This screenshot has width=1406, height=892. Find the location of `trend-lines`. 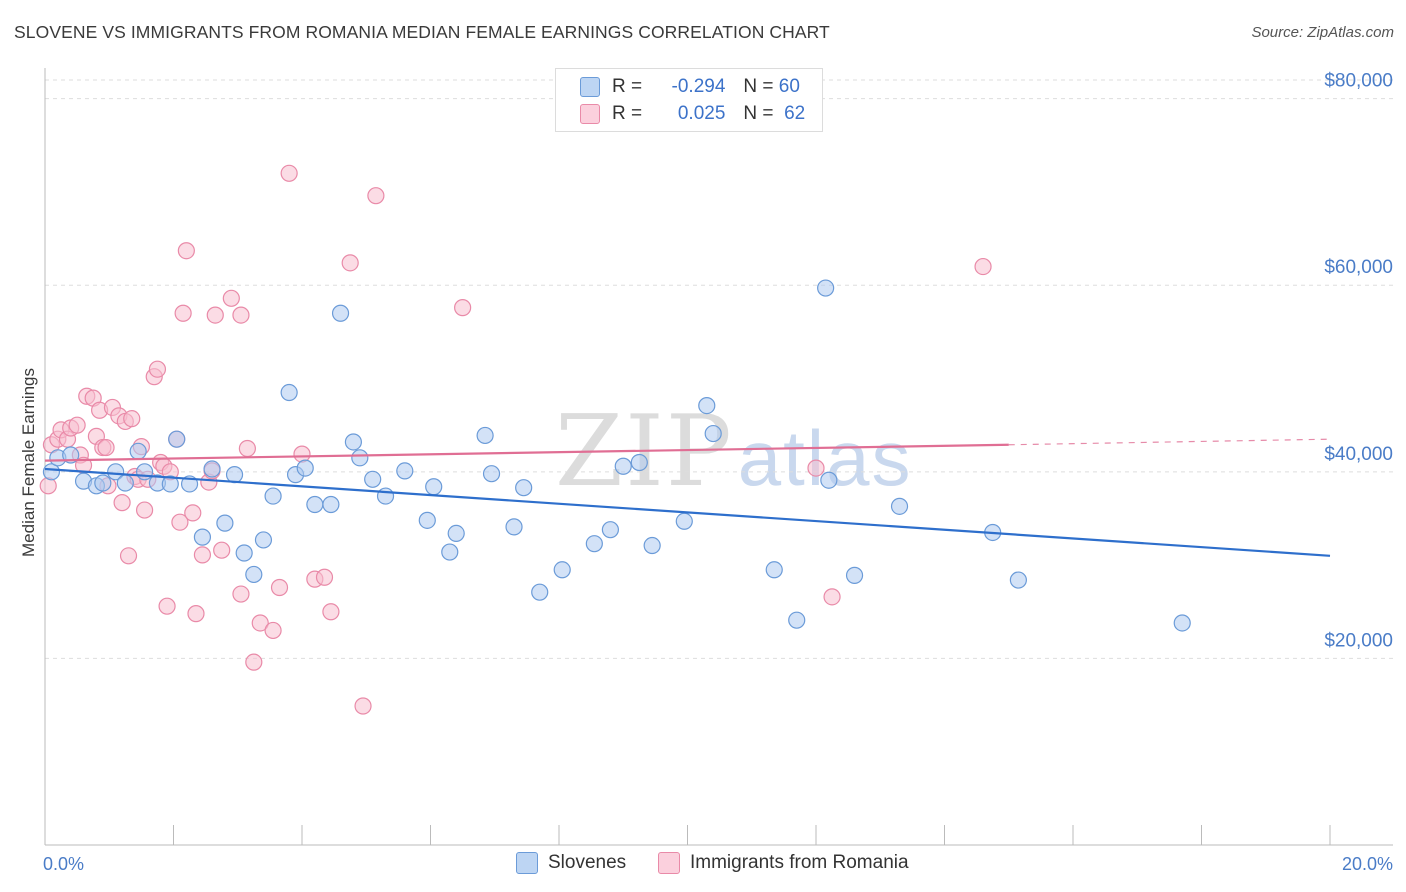

trend-lines is located at coordinates (687, 497).